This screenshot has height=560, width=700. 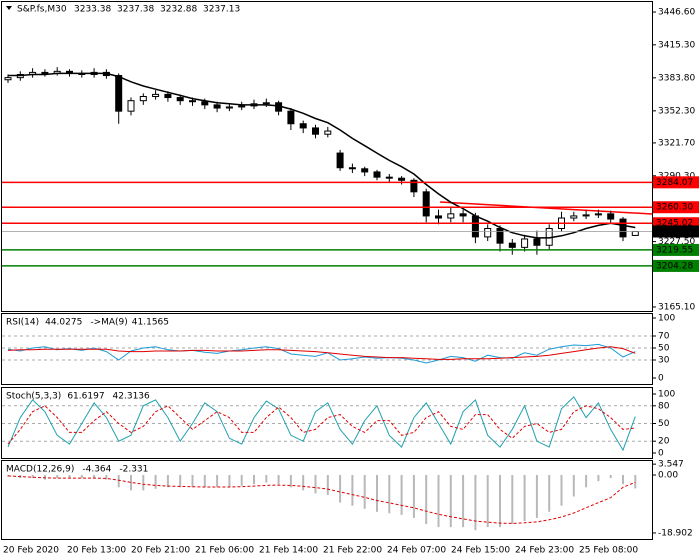 What do you see at coordinates (676, 242) in the screenshot?
I see `y-tick-label: 3227.50` at bounding box center [676, 242].